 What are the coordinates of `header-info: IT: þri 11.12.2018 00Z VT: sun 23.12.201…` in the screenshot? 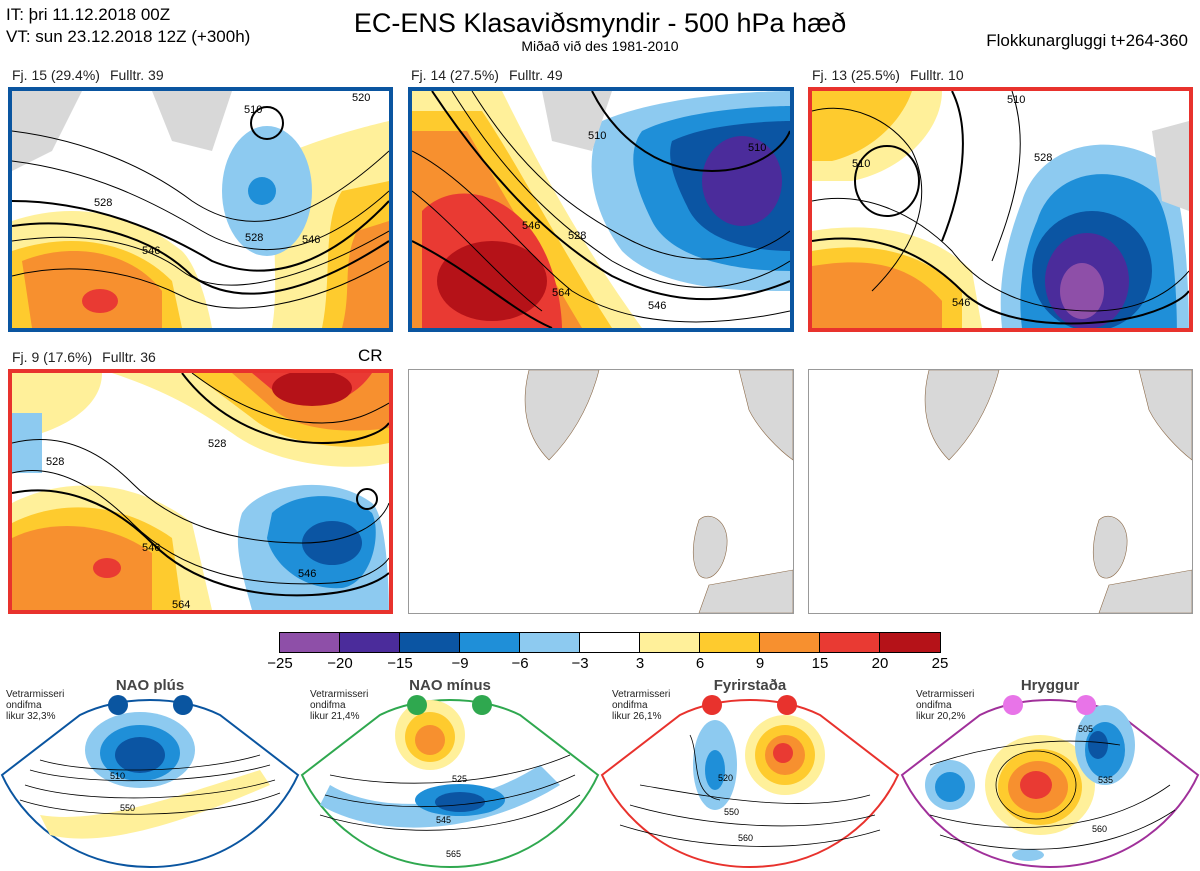 It's located at (128, 26).